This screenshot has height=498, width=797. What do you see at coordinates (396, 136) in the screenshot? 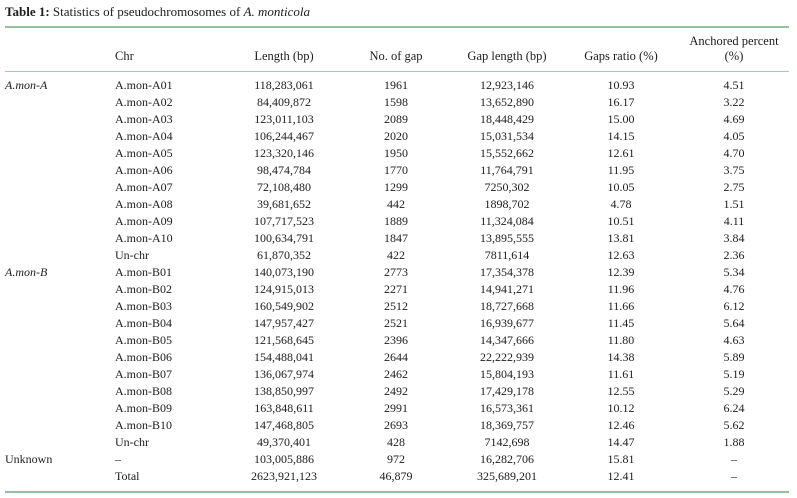
I see `cell-no-gap: 2020` at bounding box center [396, 136].